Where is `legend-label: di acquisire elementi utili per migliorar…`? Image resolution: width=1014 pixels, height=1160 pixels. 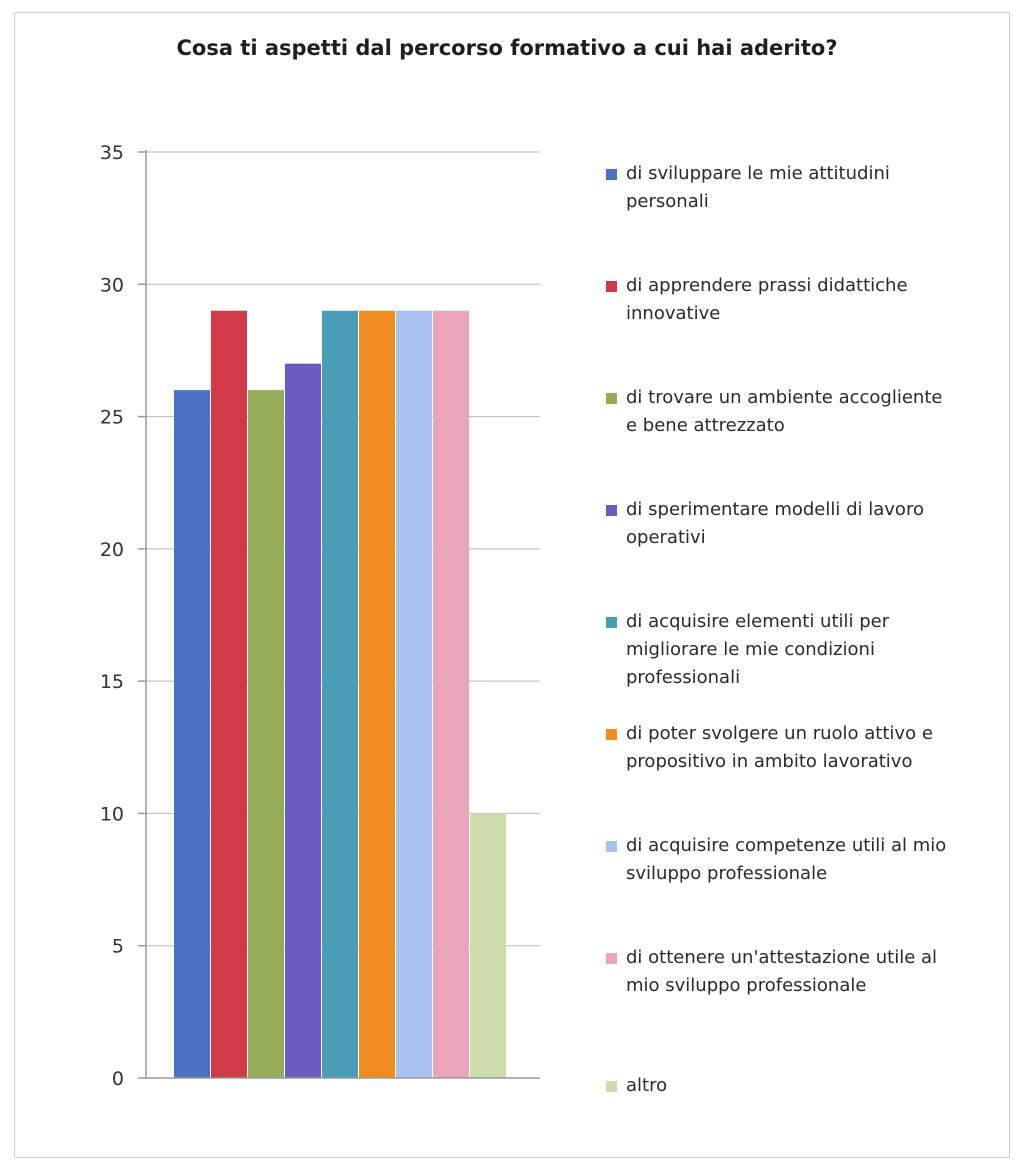 legend-label: di acquisire elementi utili per migliorar… is located at coordinates (816, 650).